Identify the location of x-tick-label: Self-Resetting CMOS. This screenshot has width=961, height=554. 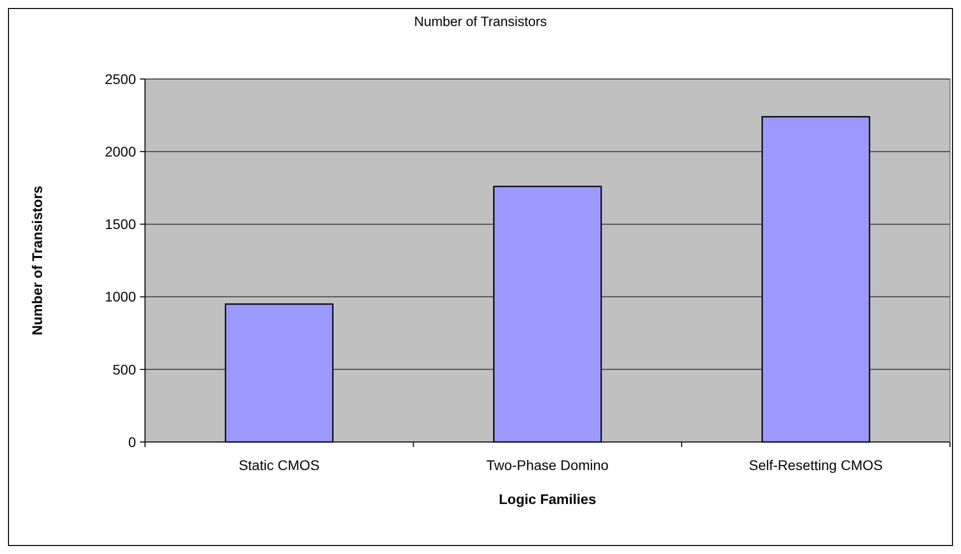
(815, 465).